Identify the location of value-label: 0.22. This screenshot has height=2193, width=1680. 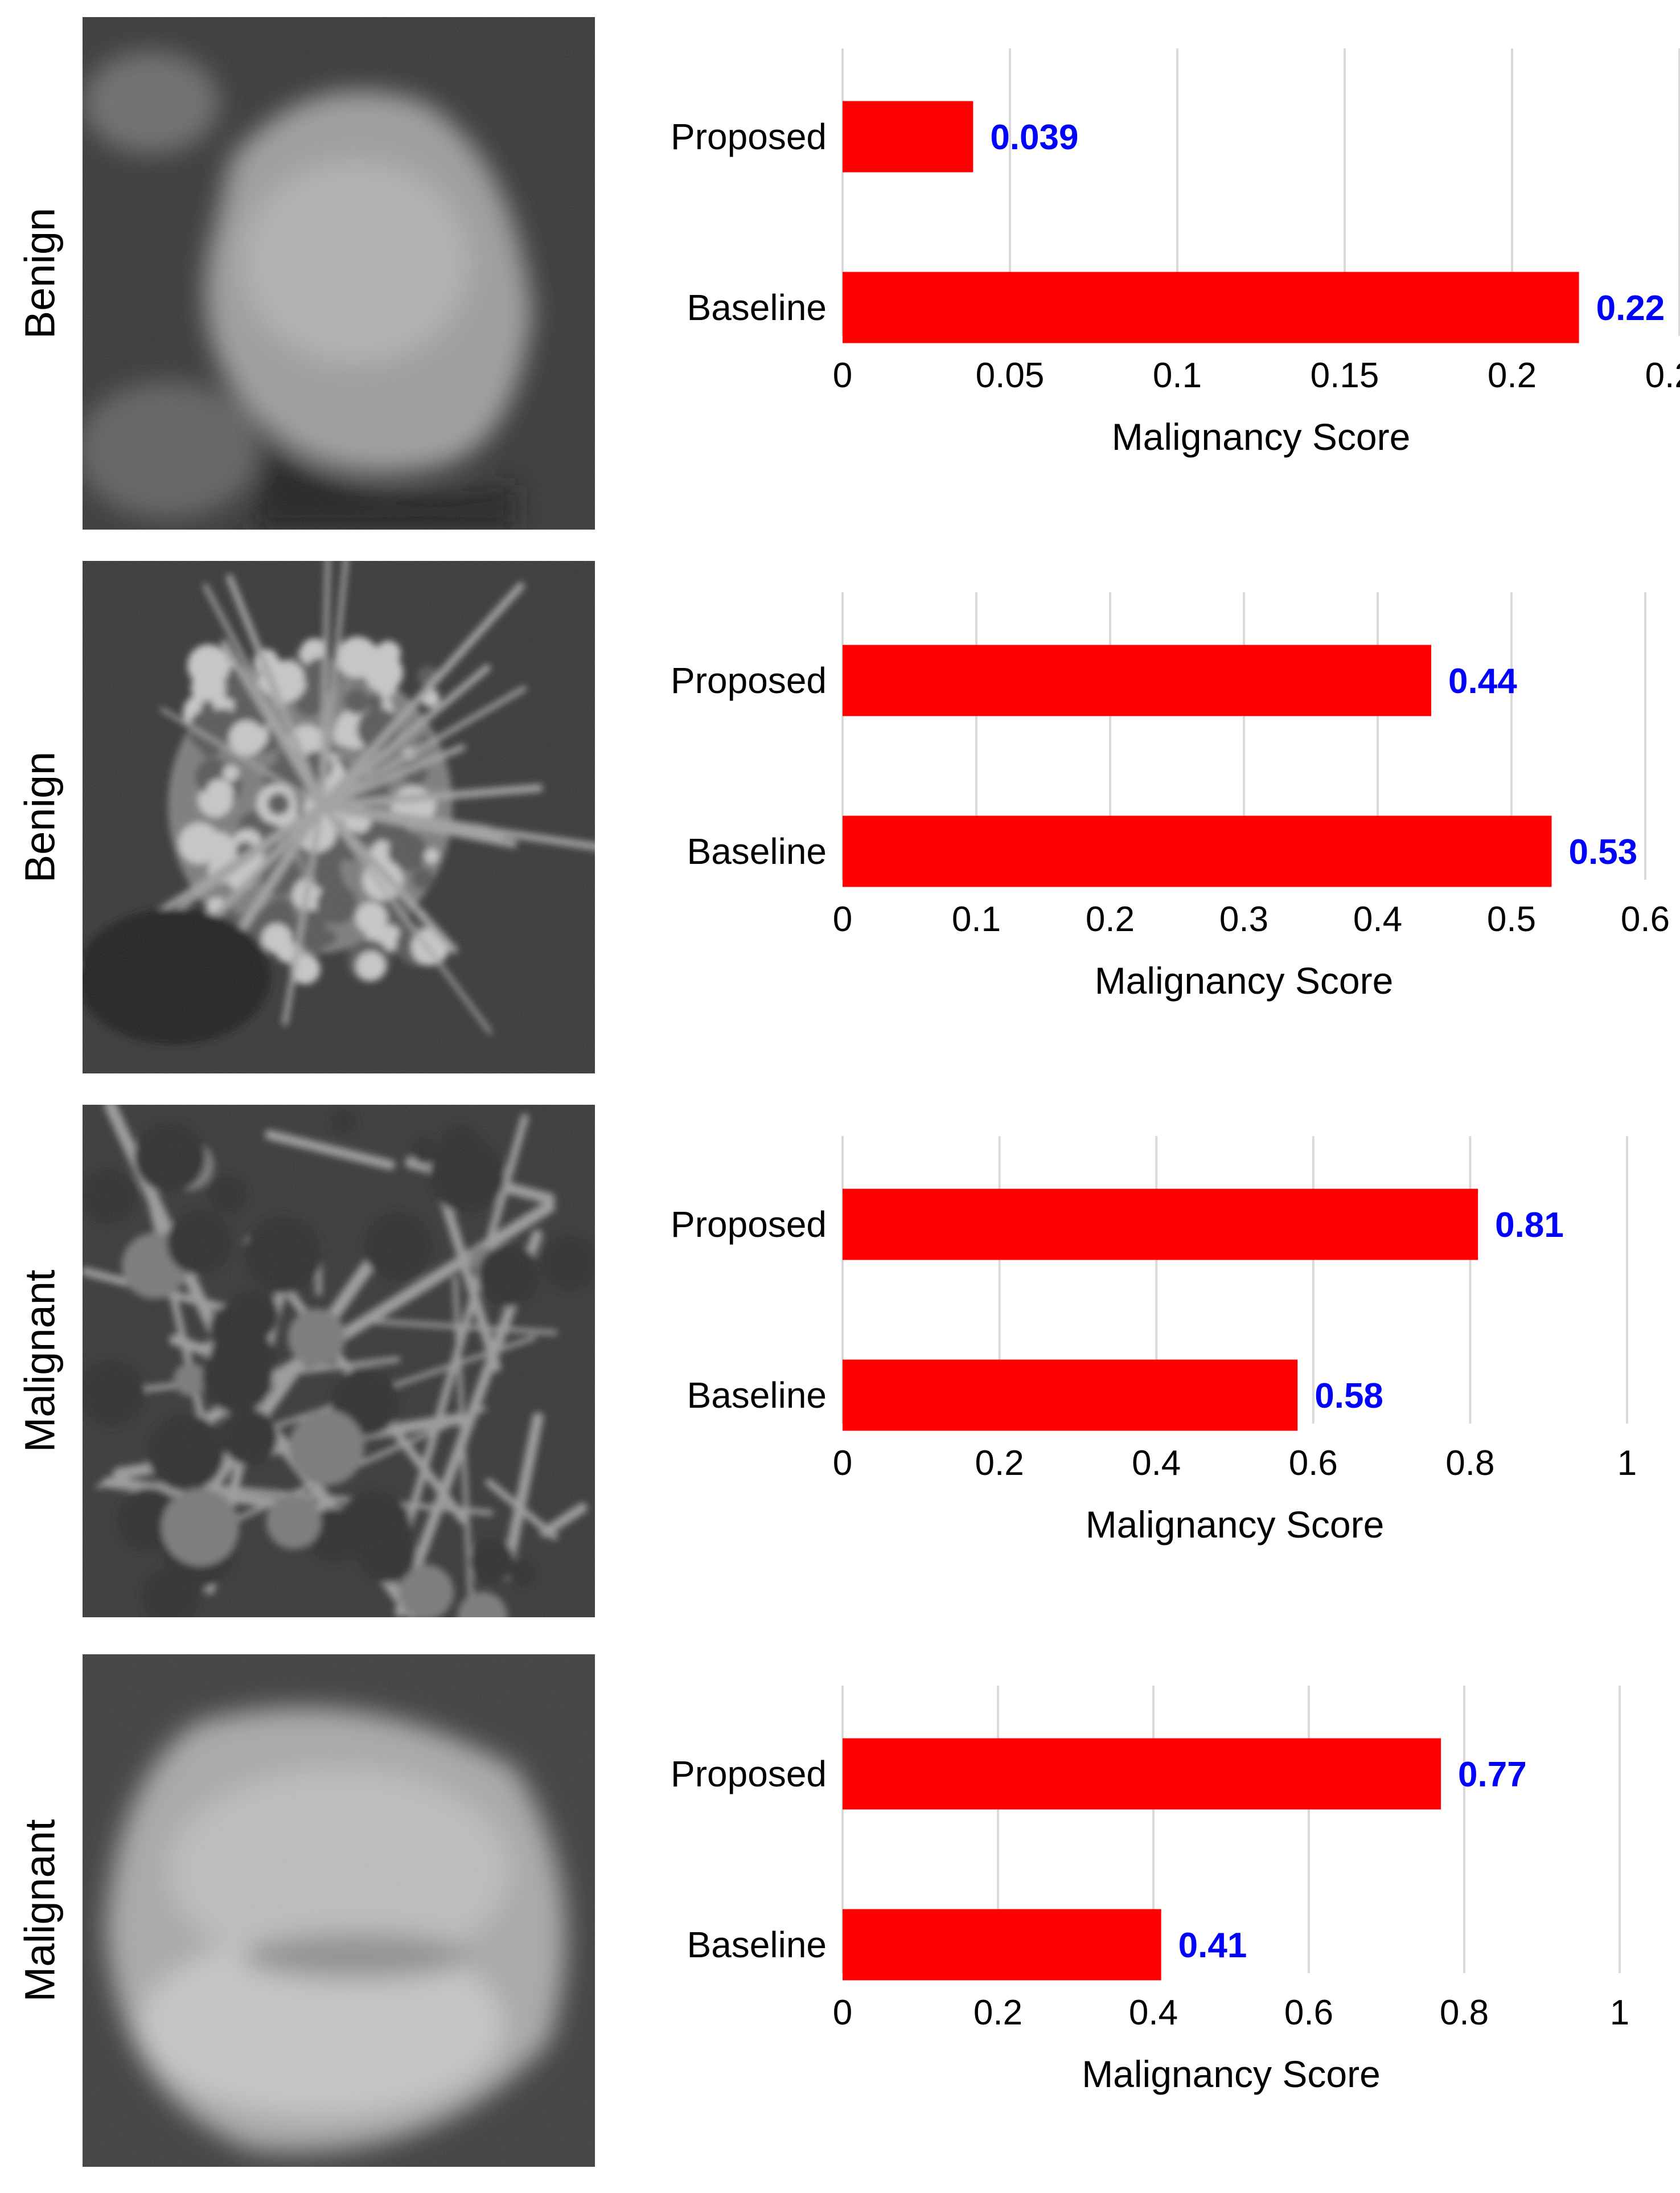
(1630, 309).